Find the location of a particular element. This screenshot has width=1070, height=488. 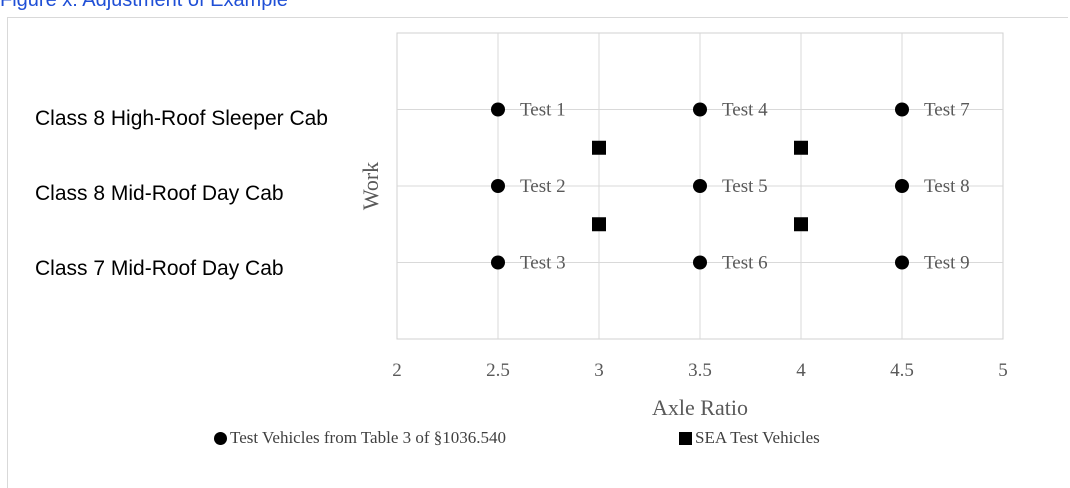

legend-item-test-vehicles: Test Vehicles from Table 3 of §1036.540 is located at coordinates (360, 438).